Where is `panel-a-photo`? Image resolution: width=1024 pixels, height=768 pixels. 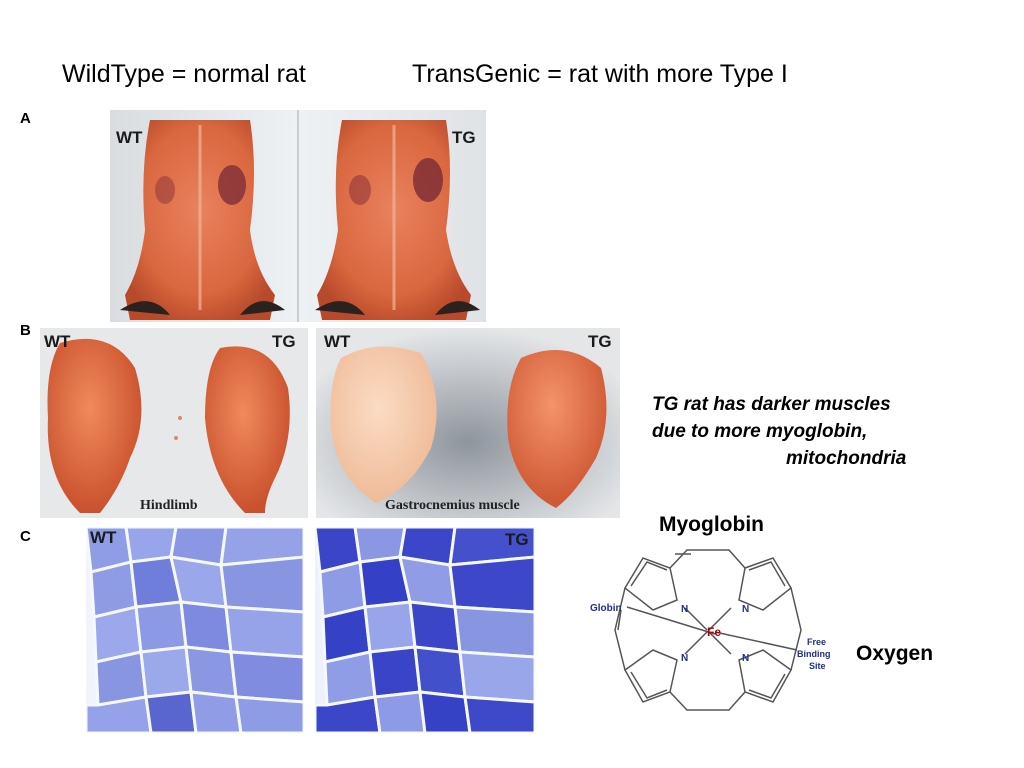 panel-a-photo is located at coordinates (298, 216).